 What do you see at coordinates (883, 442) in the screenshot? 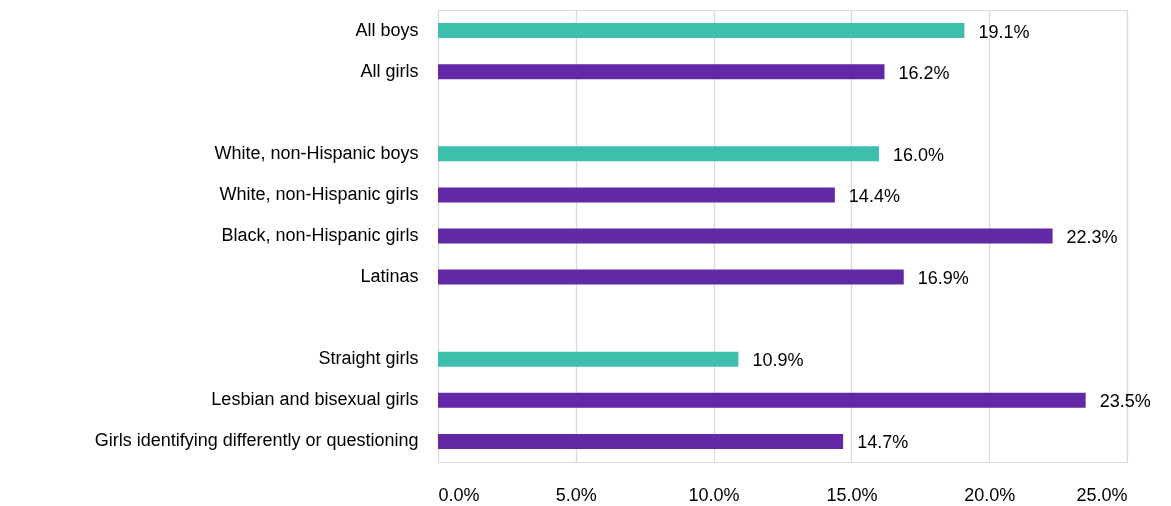
I see `data-label: 14.7%` at bounding box center [883, 442].